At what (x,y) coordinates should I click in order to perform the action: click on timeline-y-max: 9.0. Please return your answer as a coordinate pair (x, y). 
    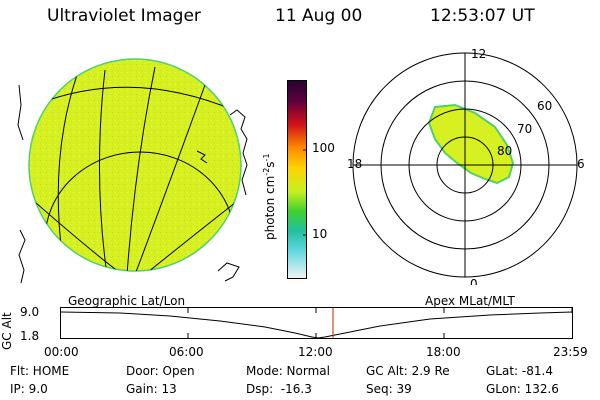
    Looking at the image, I should click on (30, 312).